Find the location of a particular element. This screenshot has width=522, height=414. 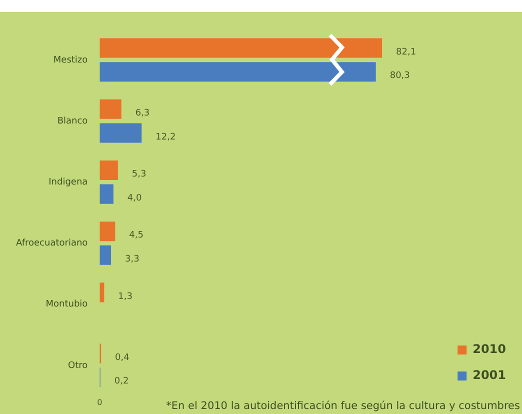

text: *En el 2010 la autoidentificación fue según la cultura y costumbres is located at coordinates (343, 406).